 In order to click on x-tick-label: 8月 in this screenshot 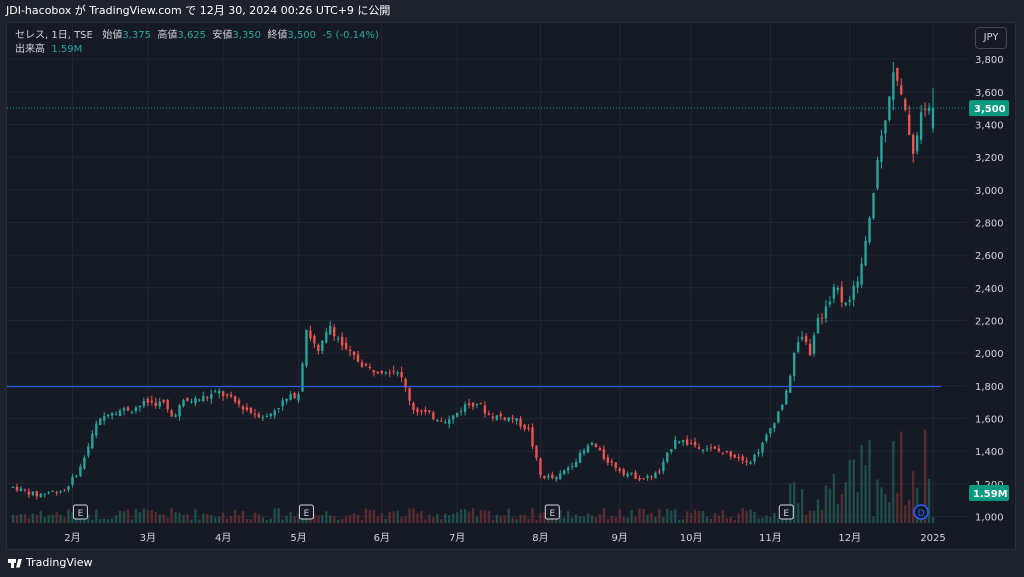, I will do `click(540, 538)`.